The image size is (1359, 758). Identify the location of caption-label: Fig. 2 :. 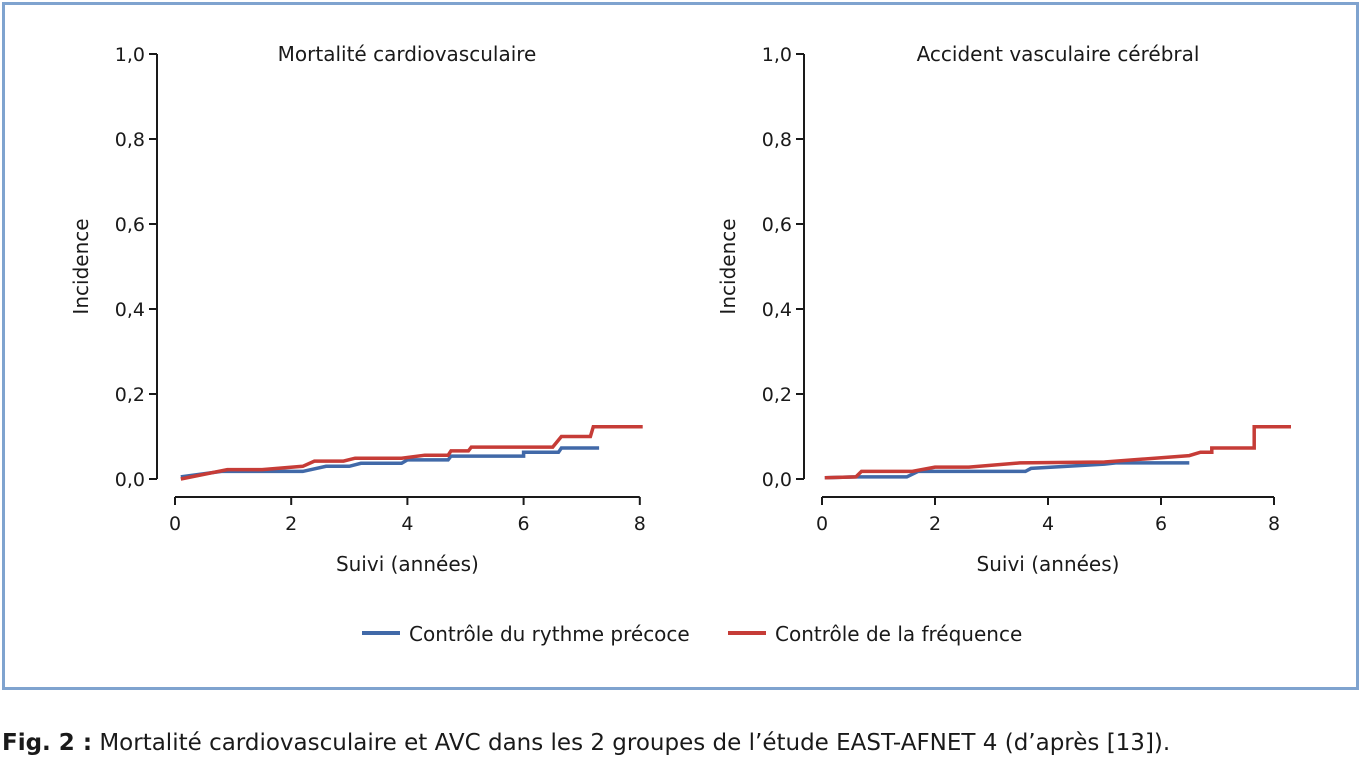
(47, 743).